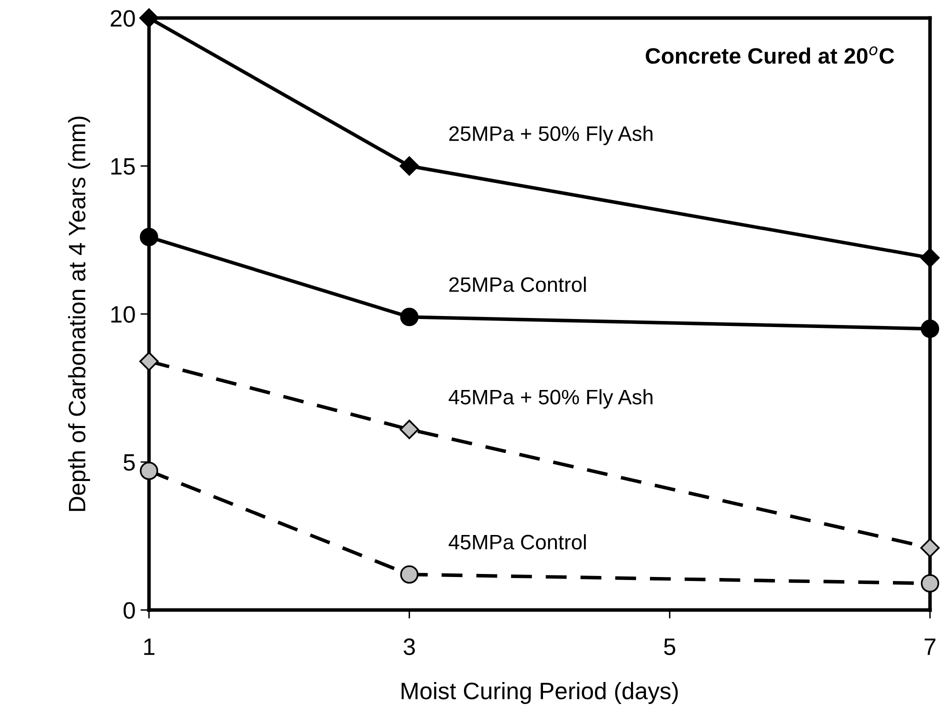  I want to click on text: Concrete Cured at 20$^{o}$C, so click(770, 55).